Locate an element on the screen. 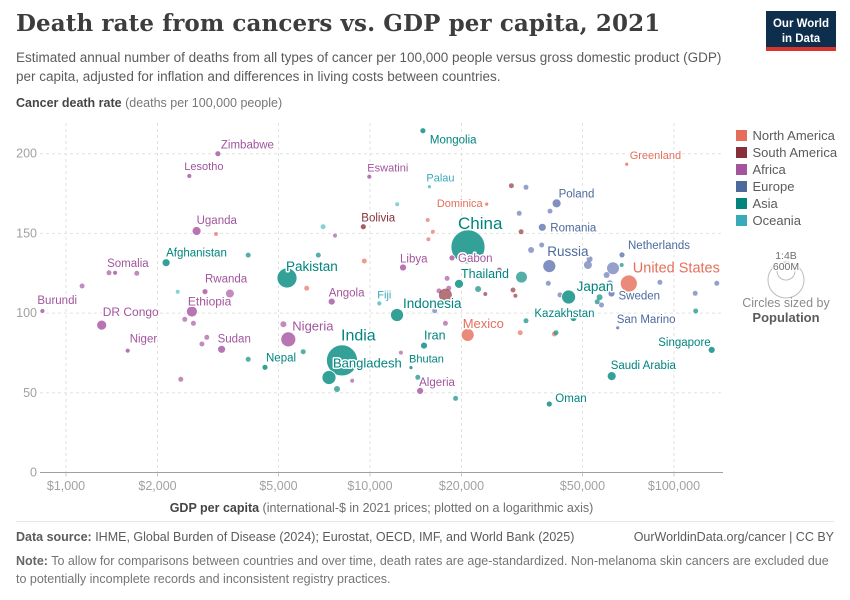 The height and width of the screenshot is (600, 850). country-label-nigeria: Nigeria is located at coordinates (313, 326).